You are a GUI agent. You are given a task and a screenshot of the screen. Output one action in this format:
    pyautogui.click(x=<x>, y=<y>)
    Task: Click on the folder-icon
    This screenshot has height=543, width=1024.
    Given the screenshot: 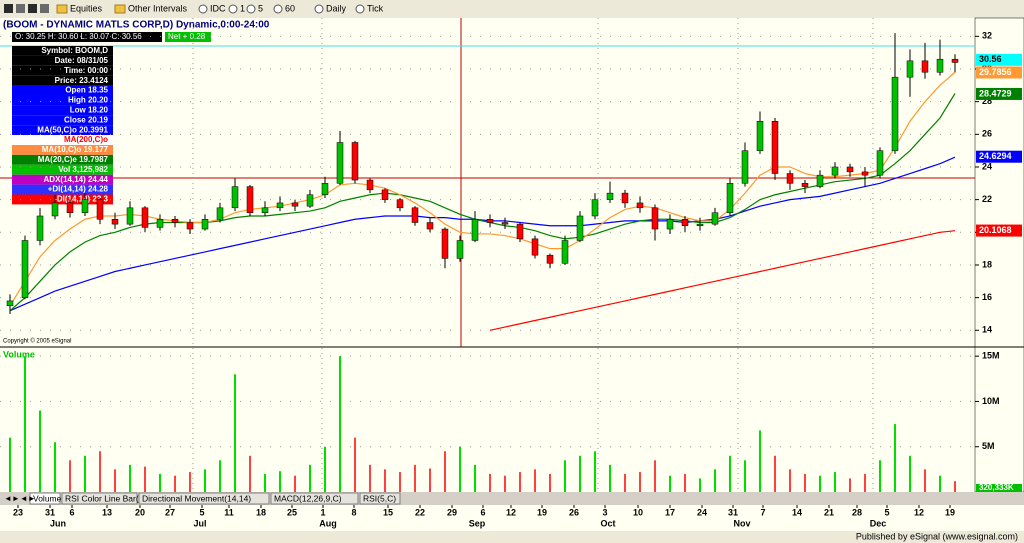 What is the action you would take?
    pyautogui.click(x=62, y=9)
    